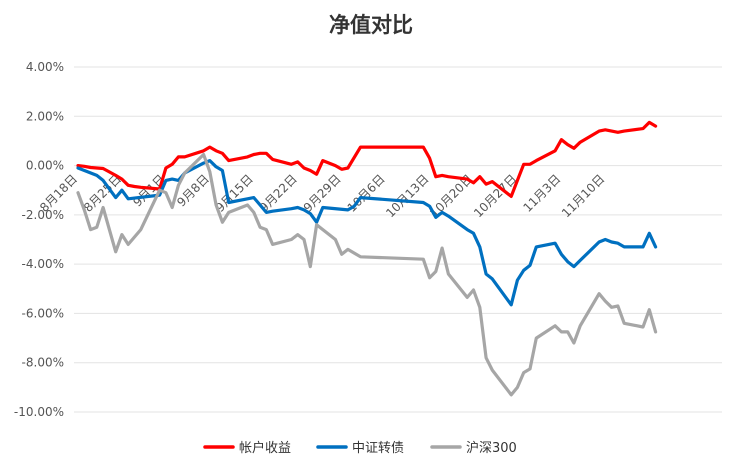  Describe the element at coordinates (583, 196) in the screenshot. I see `x-tick-label: 11月10日` at that location.